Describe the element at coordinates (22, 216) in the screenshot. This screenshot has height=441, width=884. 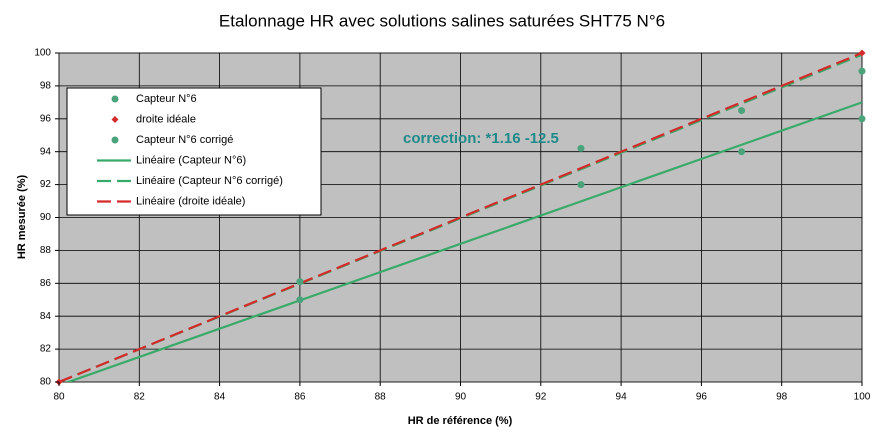
I see `y-axis-label: HR mesurée (%)` at that location.